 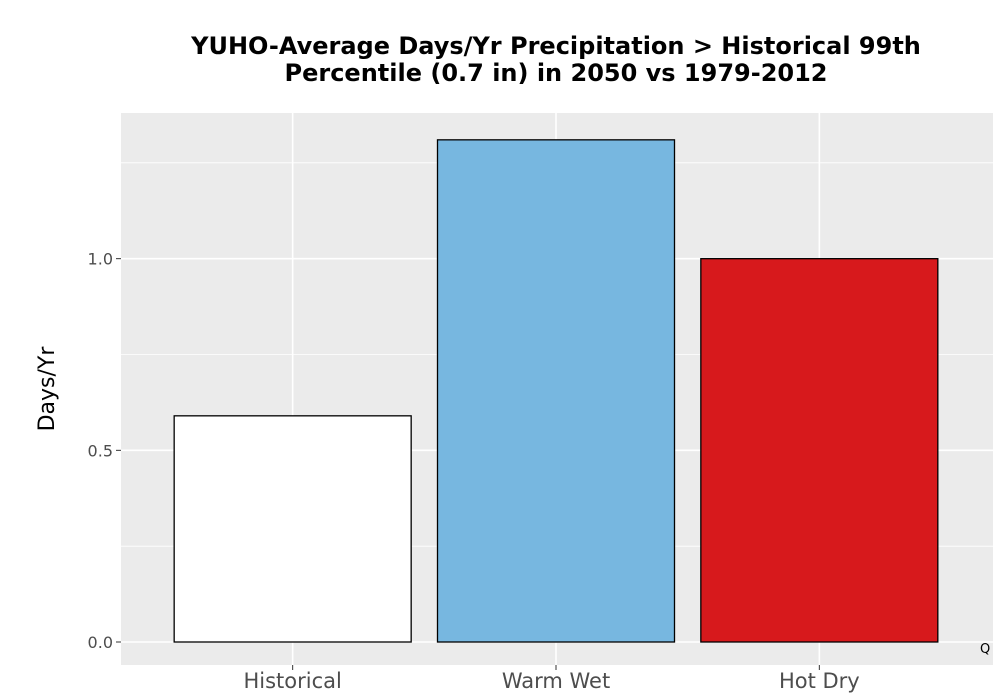 I want to click on y-axis-title: Days/Yr, so click(x=47, y=389).